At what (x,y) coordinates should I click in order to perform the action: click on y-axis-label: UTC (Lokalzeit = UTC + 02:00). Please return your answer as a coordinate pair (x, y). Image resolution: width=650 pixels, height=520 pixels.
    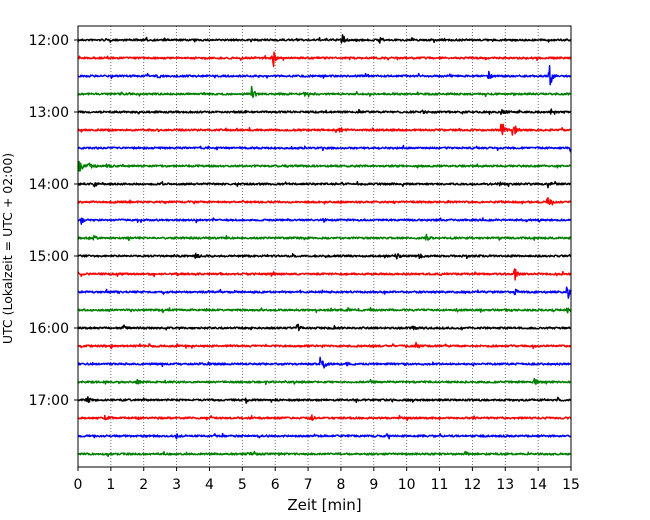
    Looking at the image, I should click on (7, 248).